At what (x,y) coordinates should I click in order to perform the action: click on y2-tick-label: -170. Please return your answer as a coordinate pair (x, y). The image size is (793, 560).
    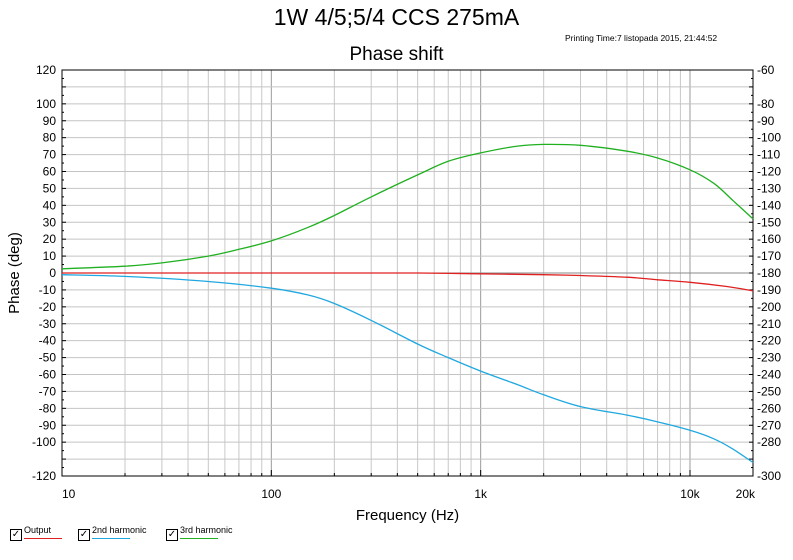
    Looking at the image, I should click on (769, 256).